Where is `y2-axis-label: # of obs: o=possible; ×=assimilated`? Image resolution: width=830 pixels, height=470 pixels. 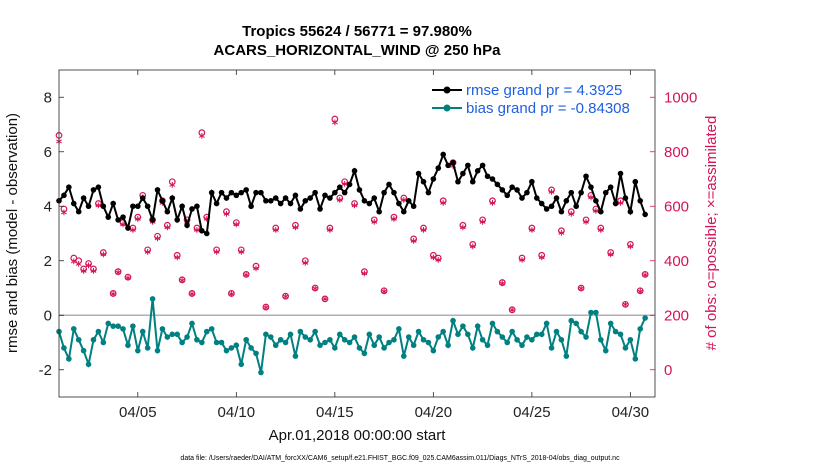 y2-axis-label: # of obs: o=possible; ×=assimilated is located at coordinates (711, 233).